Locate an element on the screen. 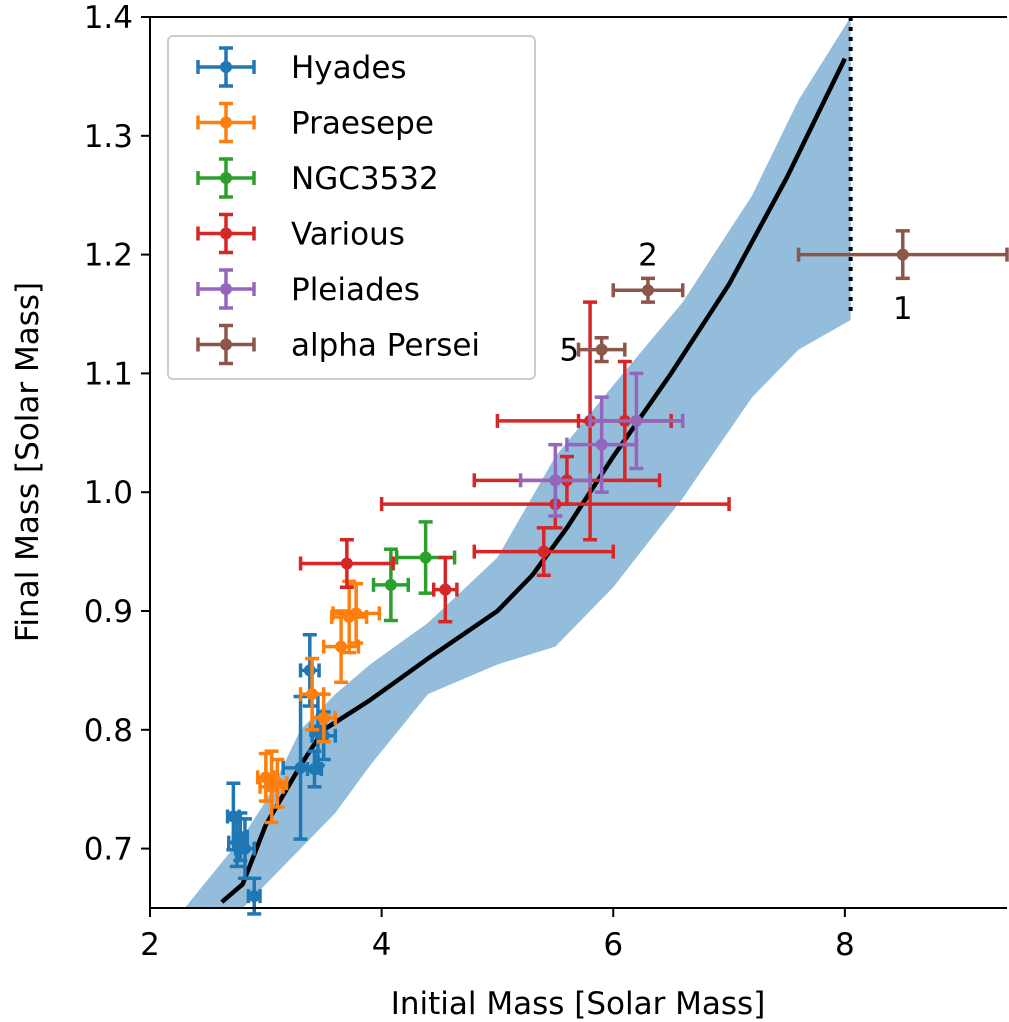  annotation-label: 2 is located at coordinates (648, 256).